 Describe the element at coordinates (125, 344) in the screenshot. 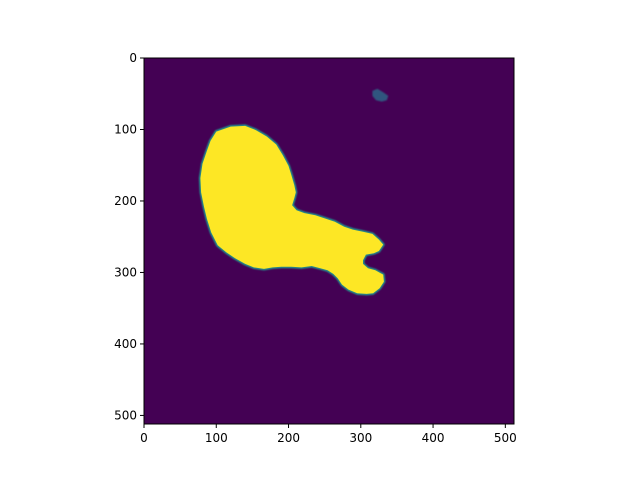

I see `y-tick-label: 400` at that location.